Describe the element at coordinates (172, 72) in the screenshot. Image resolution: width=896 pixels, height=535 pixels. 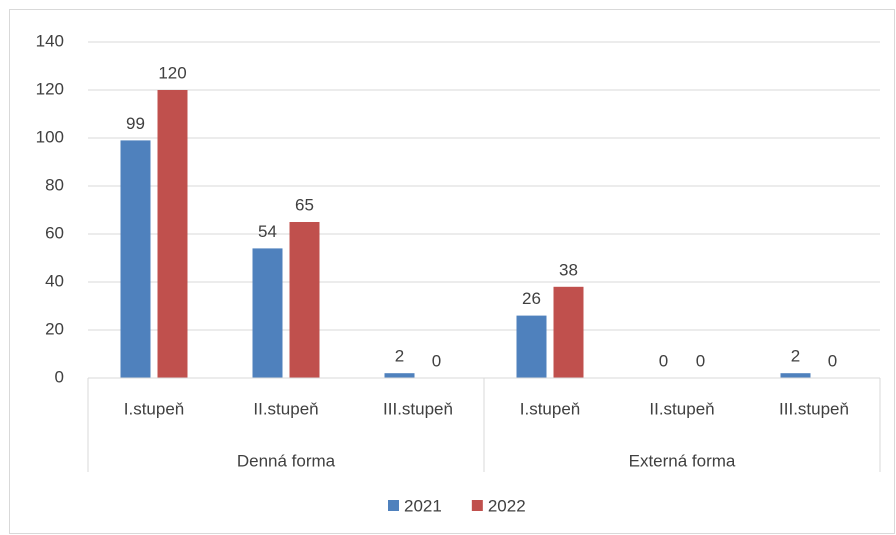
I see `data-label: 120` at that location.